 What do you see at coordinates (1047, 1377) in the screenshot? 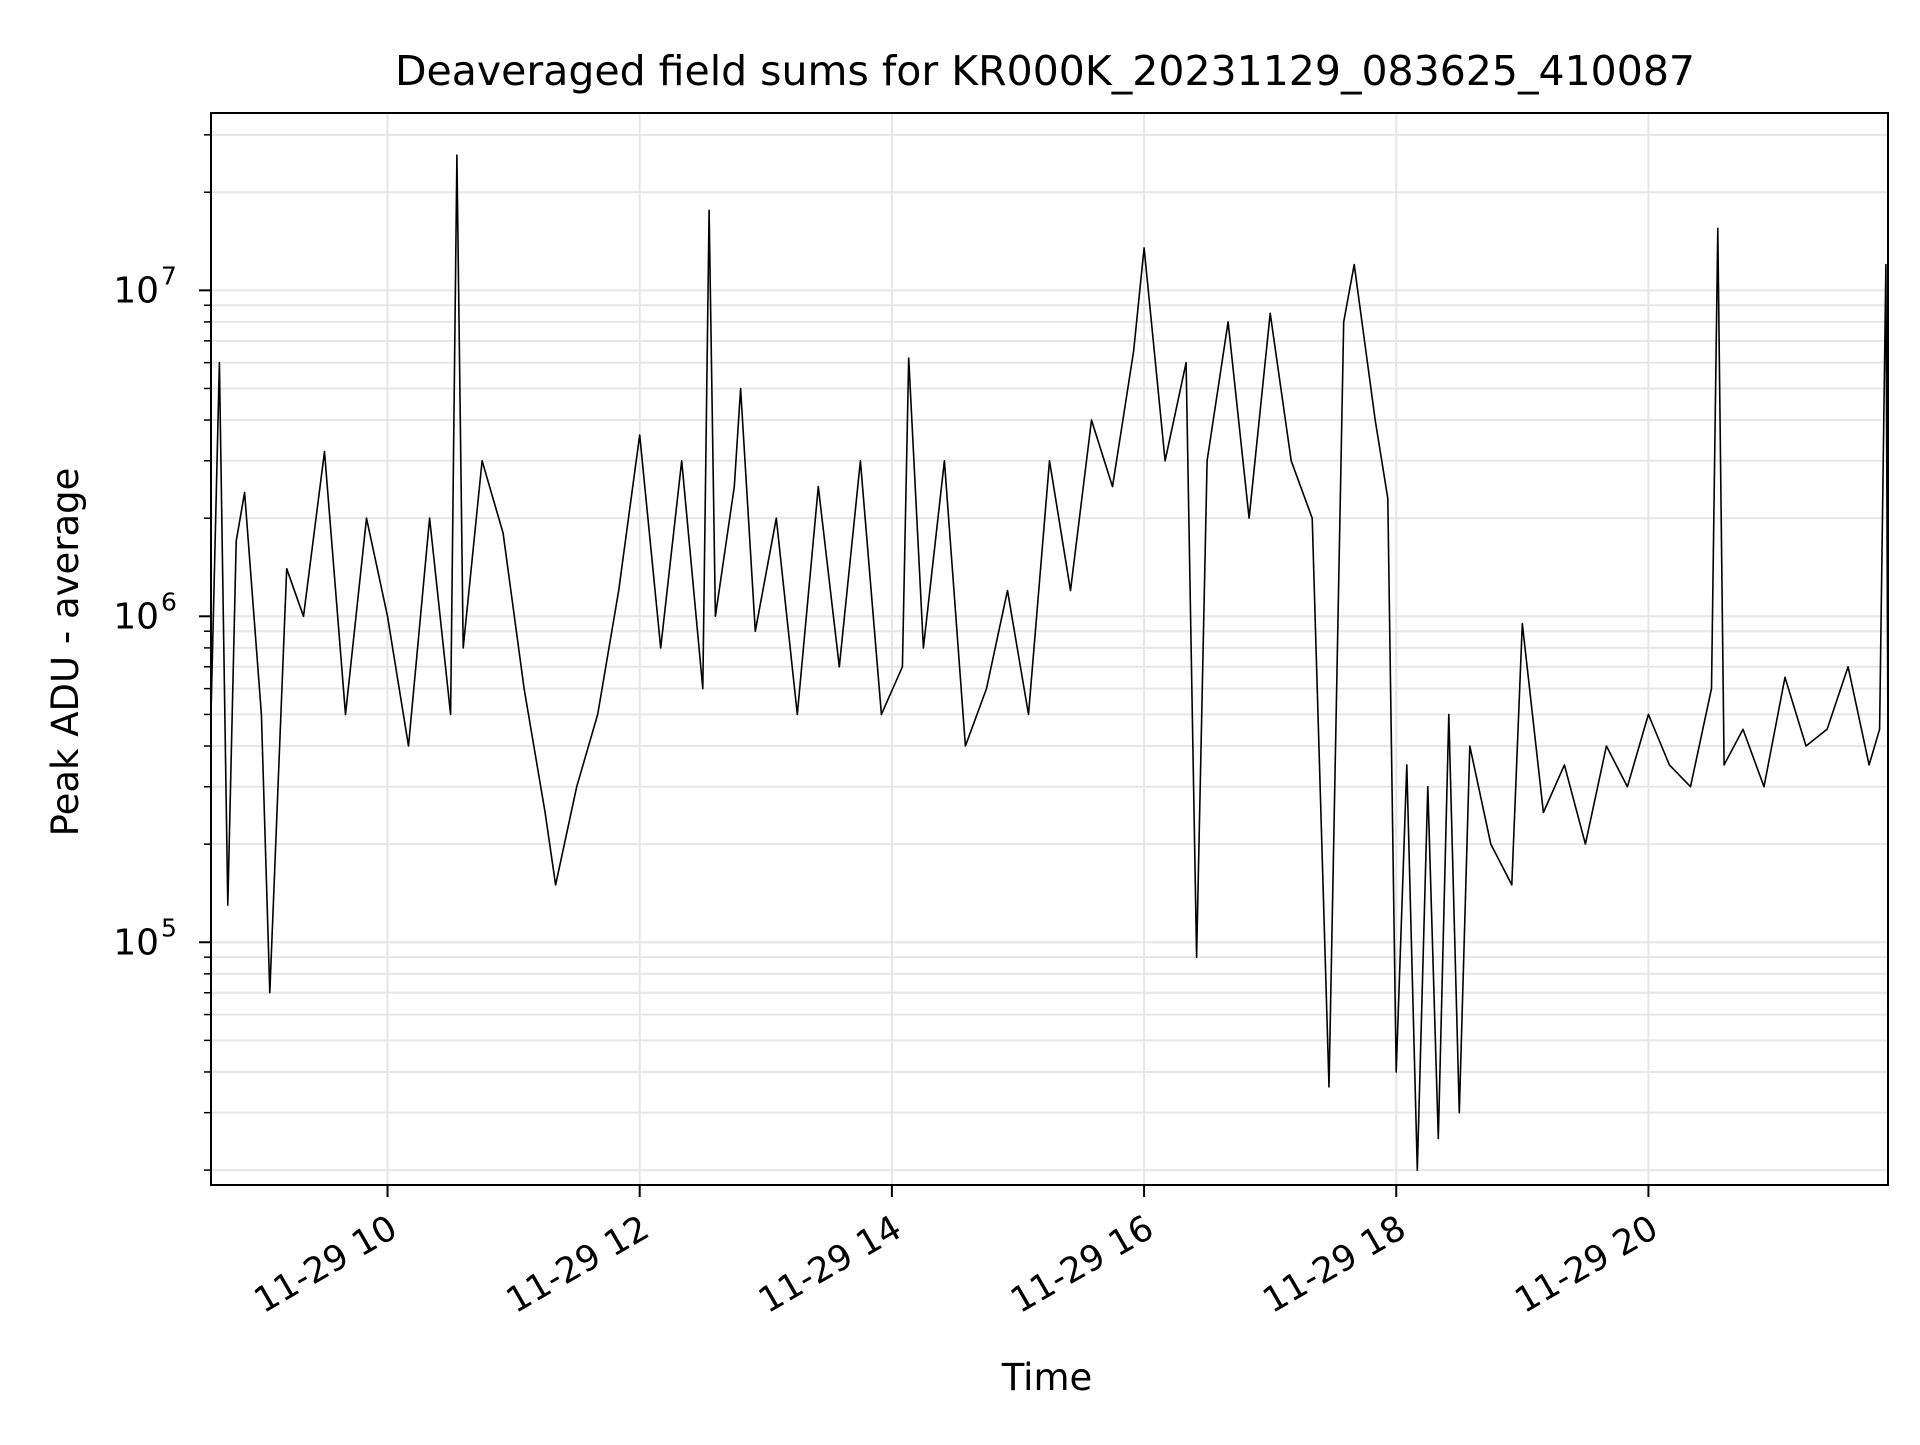
I see `x-axis-label: Time` at bounding box center [1047, 1377].